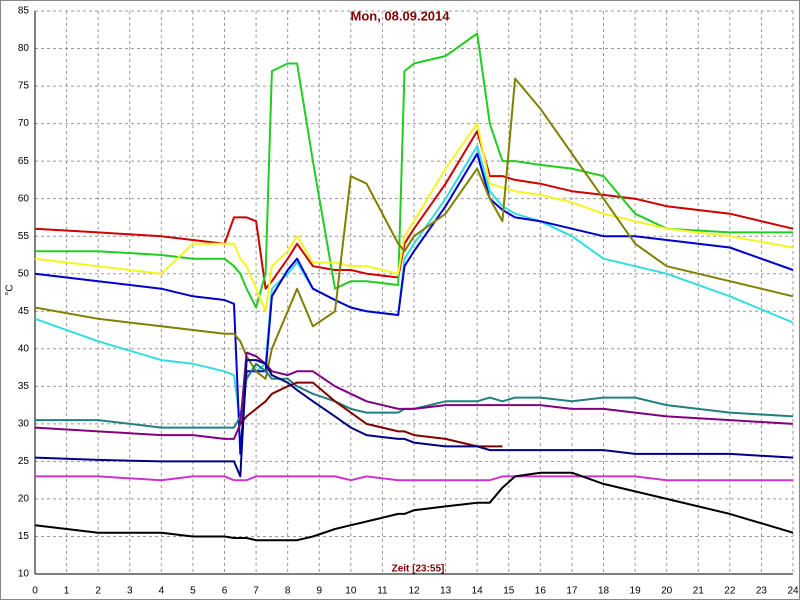  What do you see at coordinates (24, 386) in the screenshot?
I see `y-tick-label: 35` at bounding box center [24, 386].